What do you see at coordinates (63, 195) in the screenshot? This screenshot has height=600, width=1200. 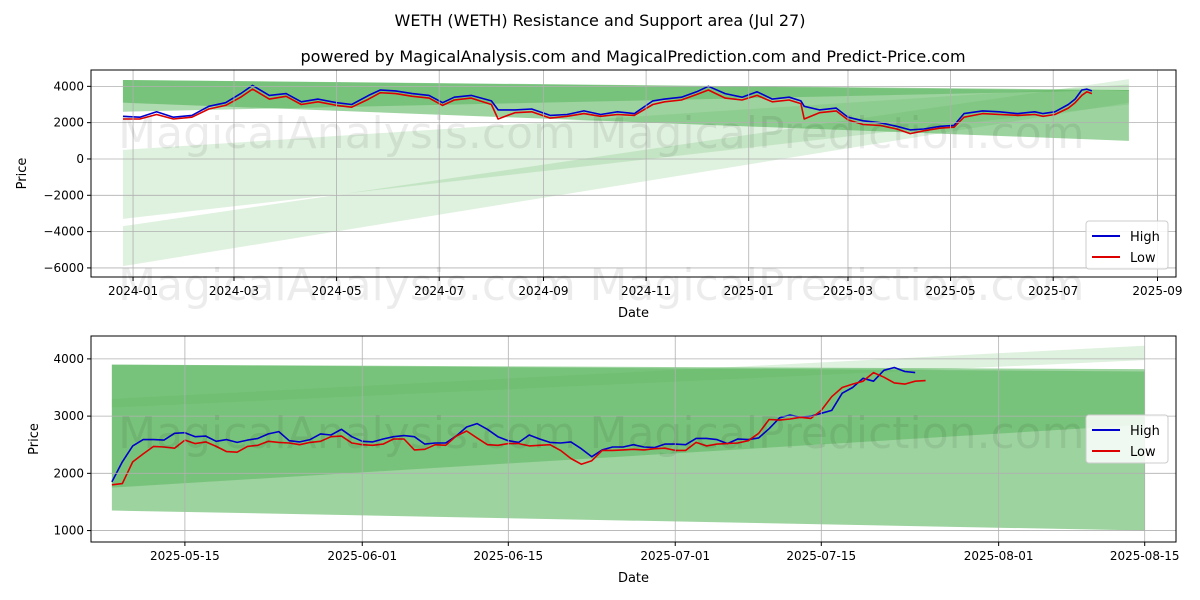 I see `y-tick-label: −2000` at bounding box center [63, 195].